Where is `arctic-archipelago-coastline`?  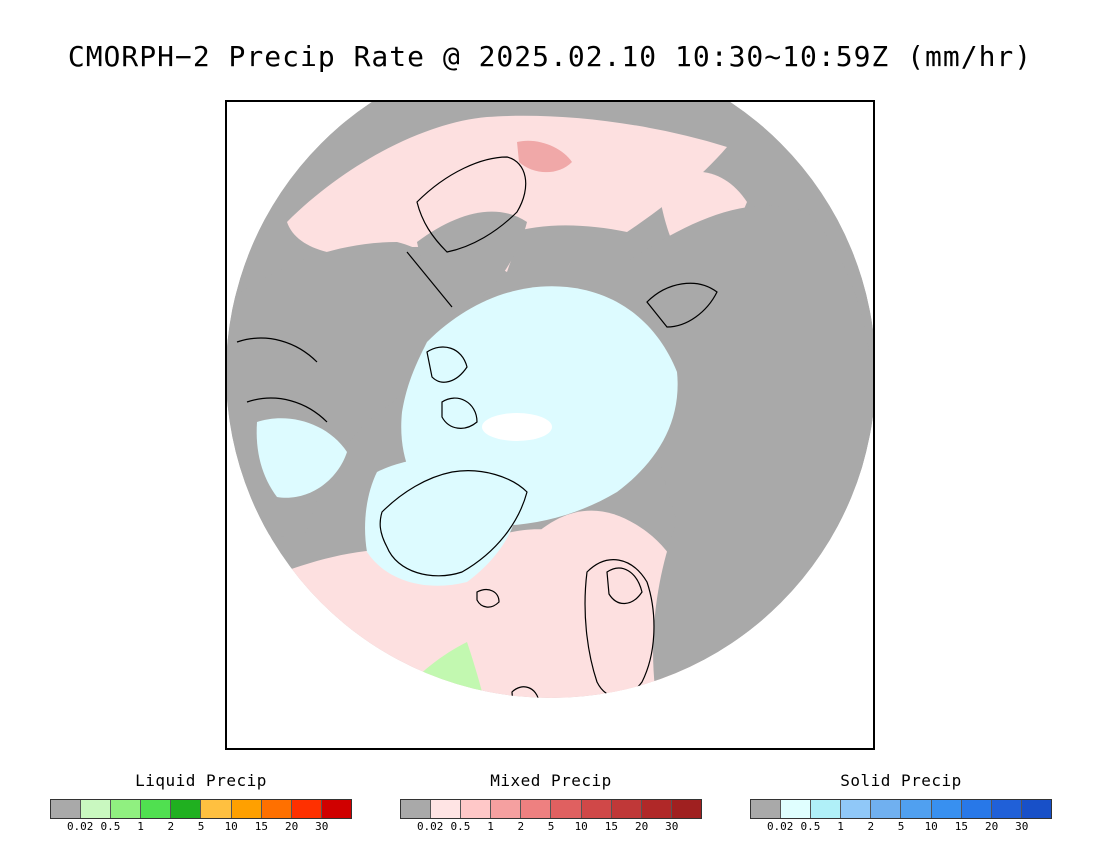 arctic-archipelago-coastline is located at coordinates (452, 387).